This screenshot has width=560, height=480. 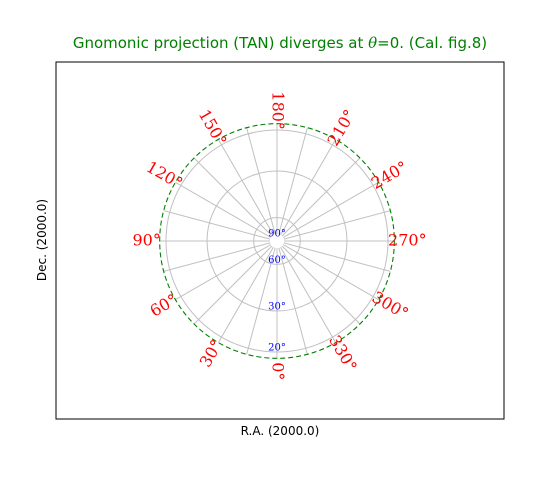 What do you see at coordinates (407, 240) in the screenshot?
I see `ra-label-270: 270°` at bounding box center [407, 240].